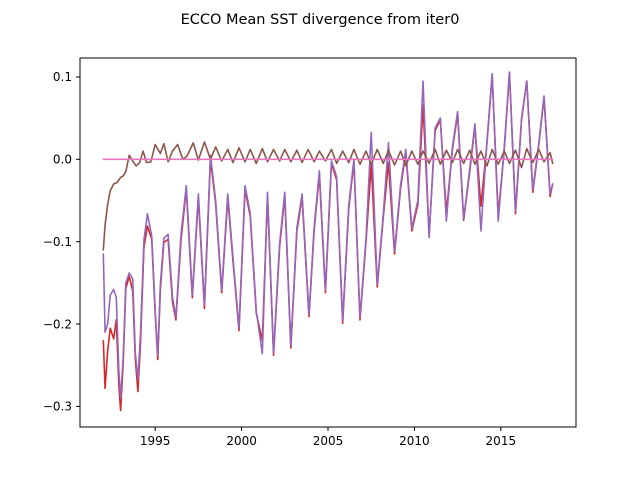 The image size is (640, 485). I want to click on y-axis: −0.3 −0.2 −0.1 0.0 0.1, so click(61, 242).